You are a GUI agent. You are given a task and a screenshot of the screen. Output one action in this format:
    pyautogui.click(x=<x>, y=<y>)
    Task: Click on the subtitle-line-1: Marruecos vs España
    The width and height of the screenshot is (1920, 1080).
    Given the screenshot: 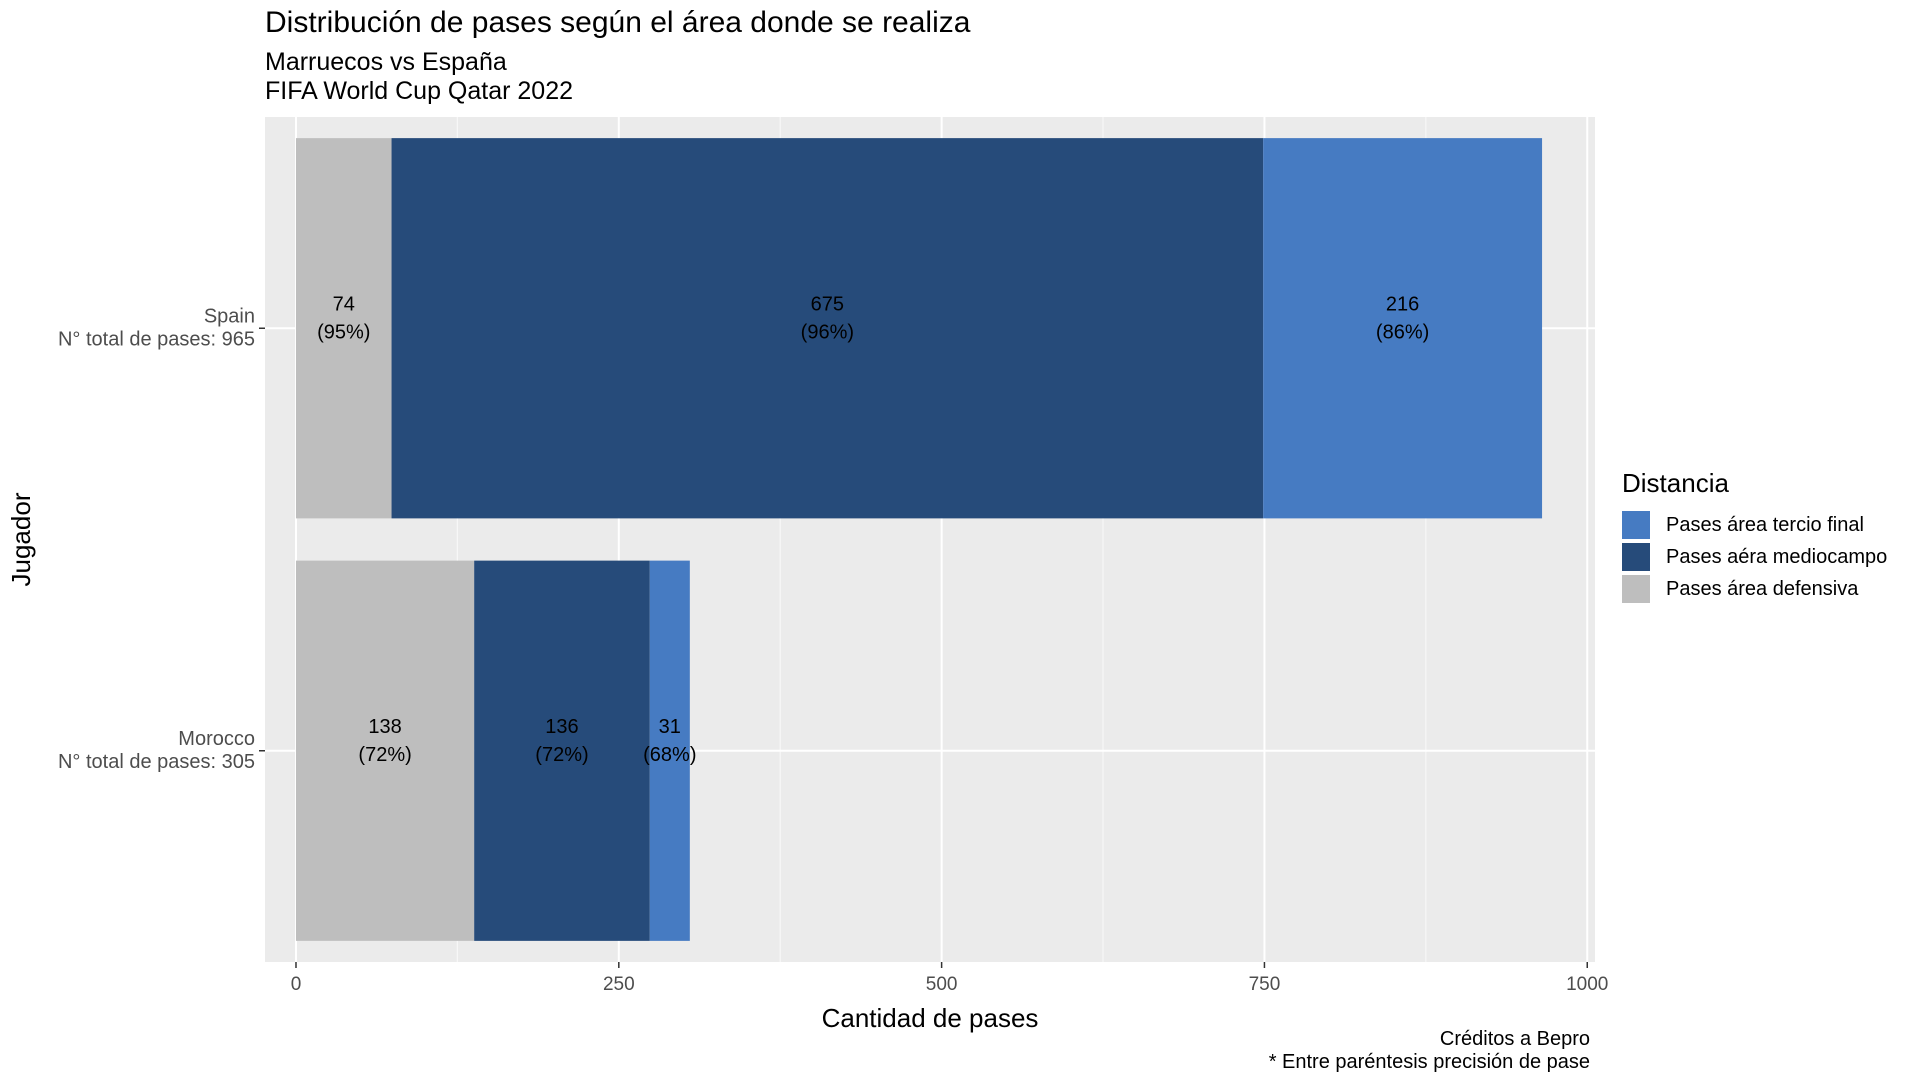 What is the action you would take?
    pyautogui.click(x=386, y=62)
    